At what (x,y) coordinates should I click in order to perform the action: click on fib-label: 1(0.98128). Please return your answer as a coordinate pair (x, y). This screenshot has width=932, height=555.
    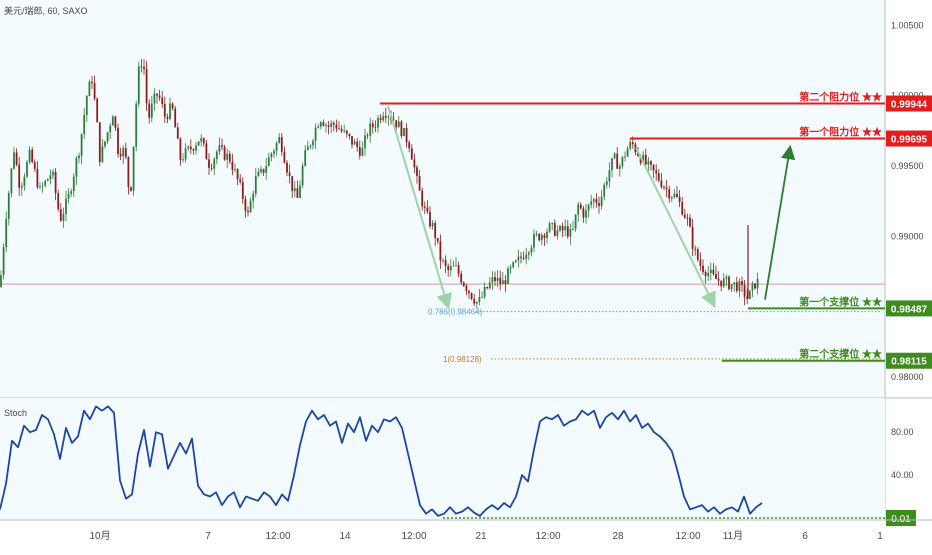
    Looking at the image, I should click on (462, 359).